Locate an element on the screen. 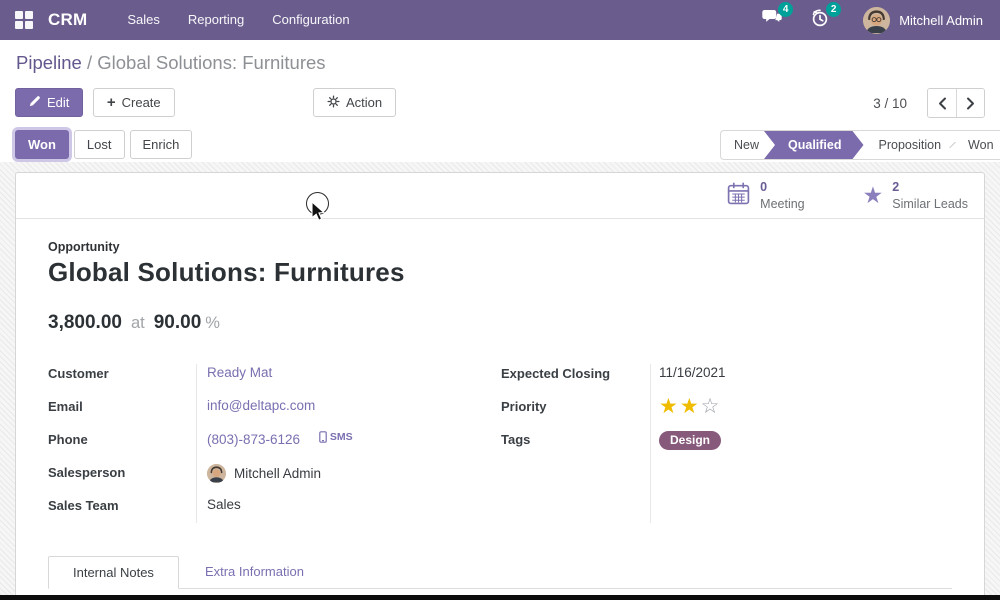 This screenshot has width=1000, height=600. tags-label: Tags is located at coordinates (516, 439).